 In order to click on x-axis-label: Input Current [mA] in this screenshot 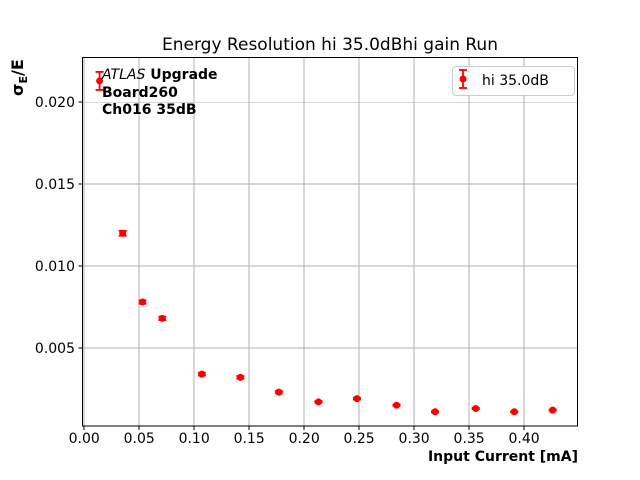, I will do `click(502, 457)`.